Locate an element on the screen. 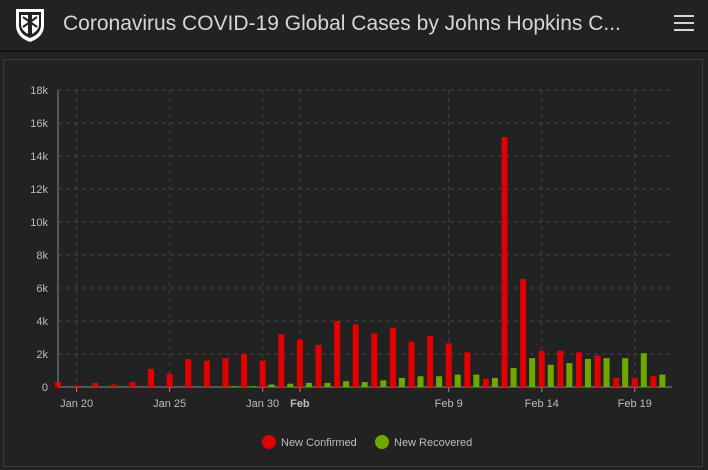 The width and height of the screenshot is (708, 470). x-tick-label: Jan 30 is located at coordinates (262, 404).